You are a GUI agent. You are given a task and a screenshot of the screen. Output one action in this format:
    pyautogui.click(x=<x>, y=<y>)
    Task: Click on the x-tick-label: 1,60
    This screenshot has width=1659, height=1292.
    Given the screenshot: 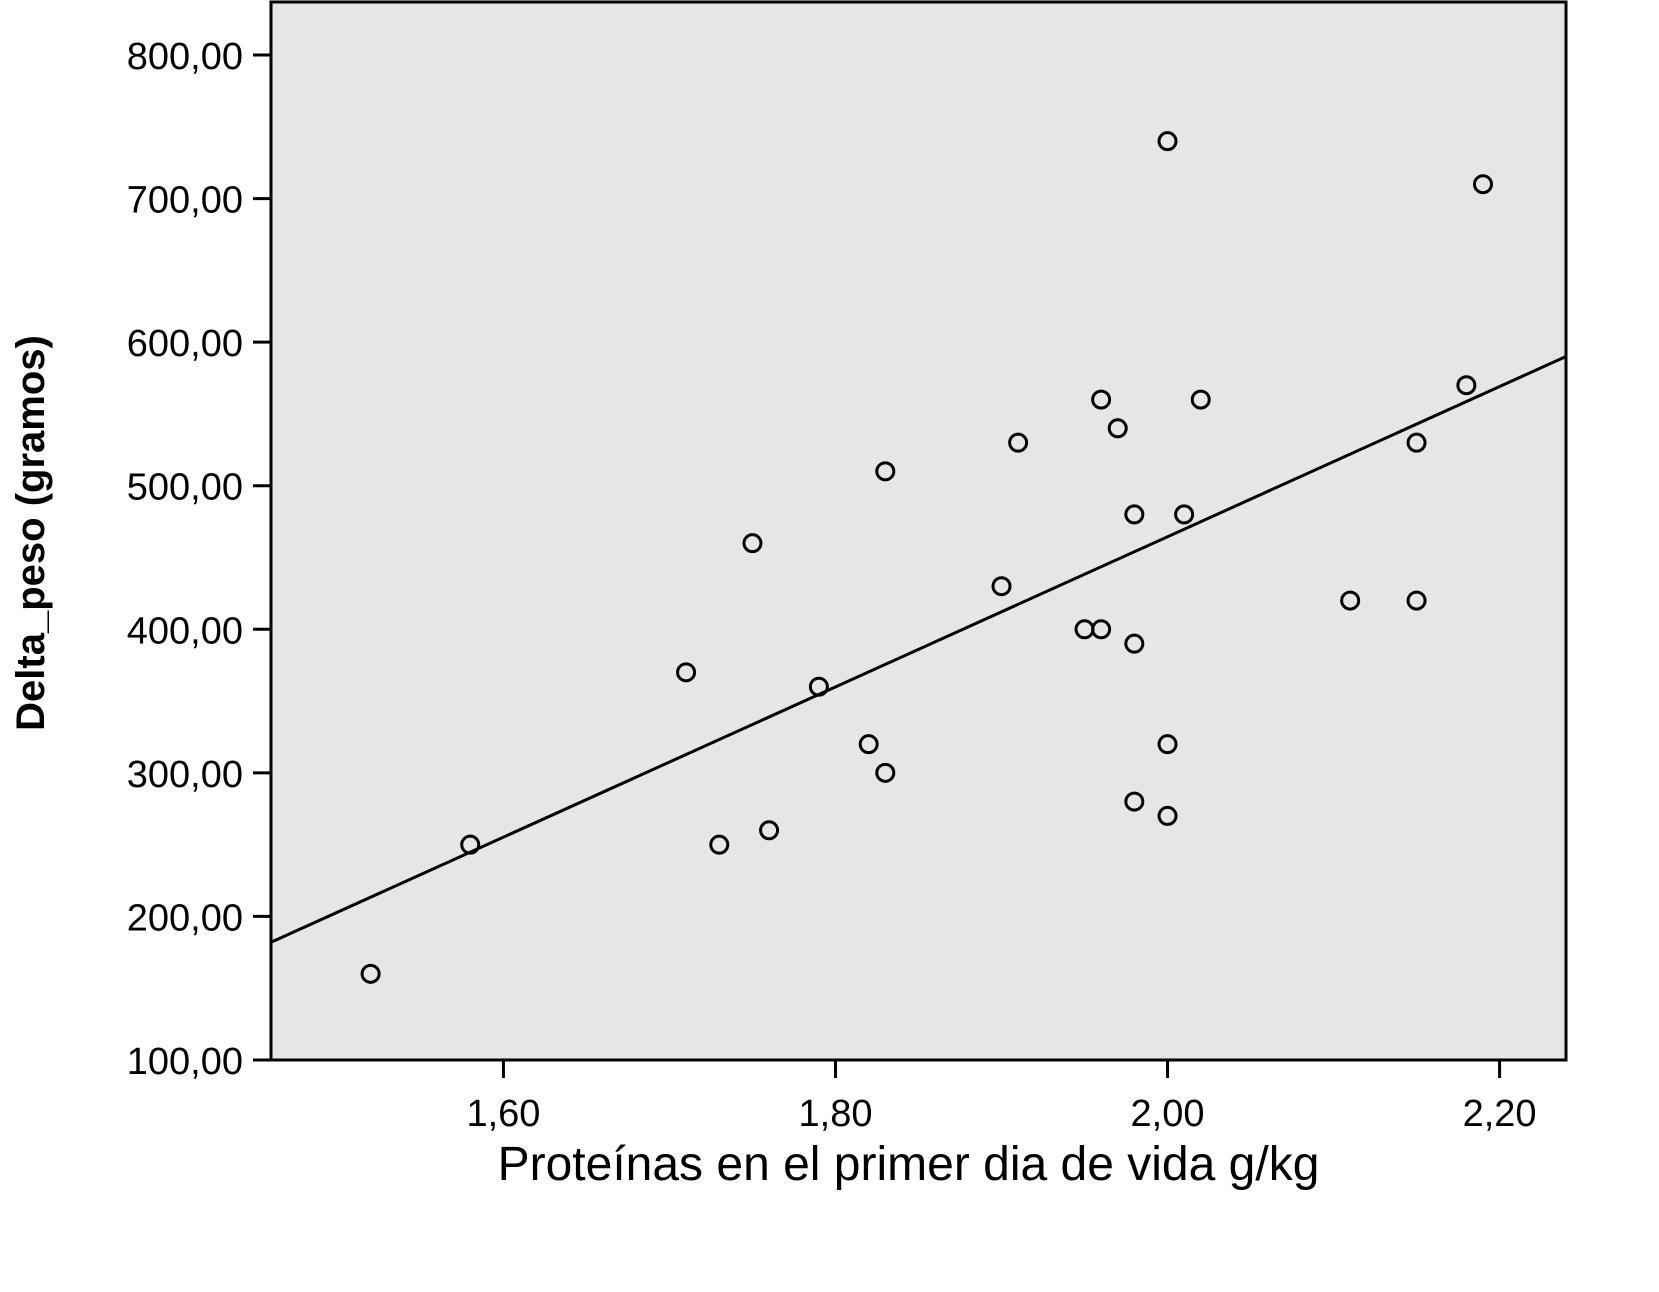 What is the action you would take?
    pyautogui.click(x=503, y=1114)
    